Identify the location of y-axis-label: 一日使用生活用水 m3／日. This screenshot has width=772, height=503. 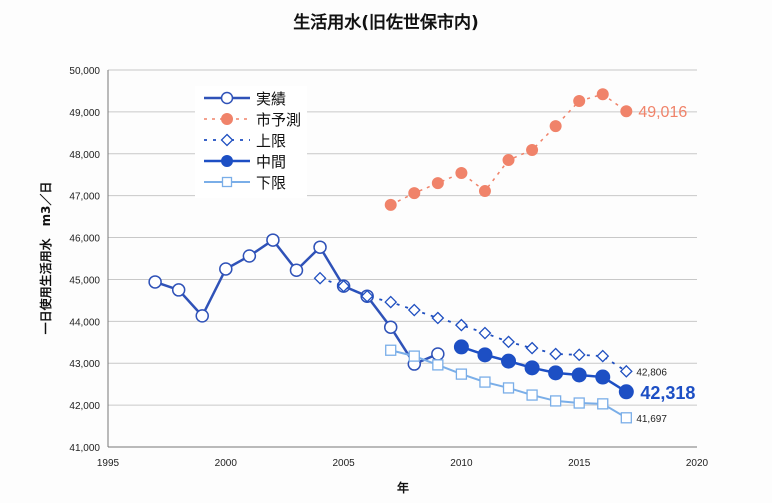
(45, 258).